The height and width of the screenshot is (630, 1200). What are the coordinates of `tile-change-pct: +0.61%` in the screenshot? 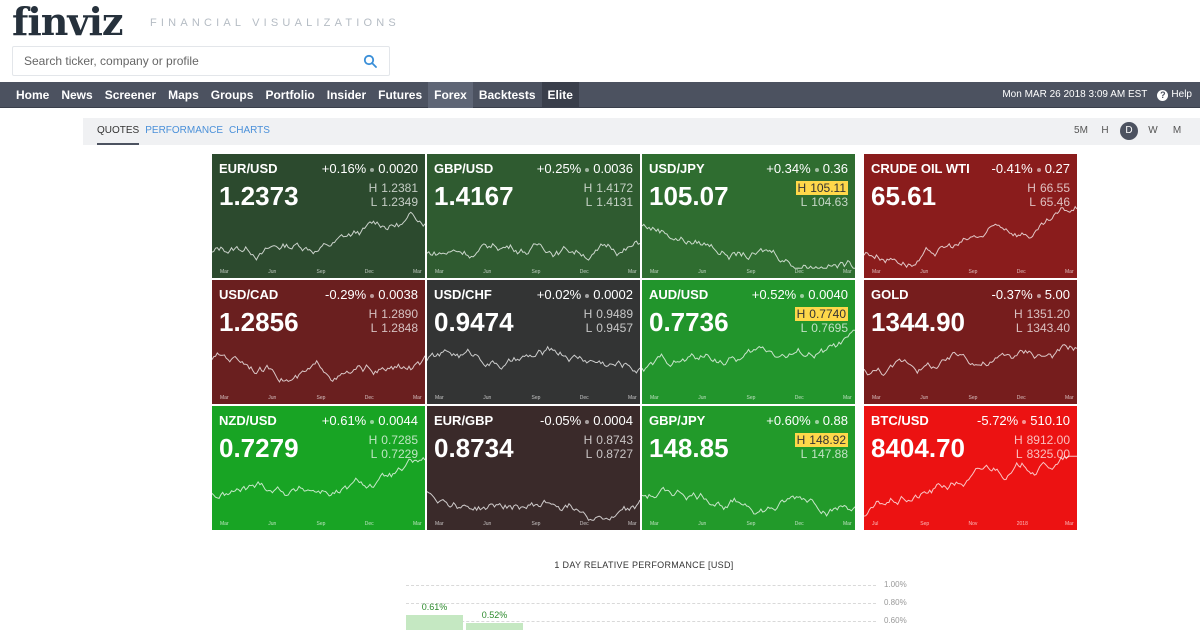 It's located at (344, 420).